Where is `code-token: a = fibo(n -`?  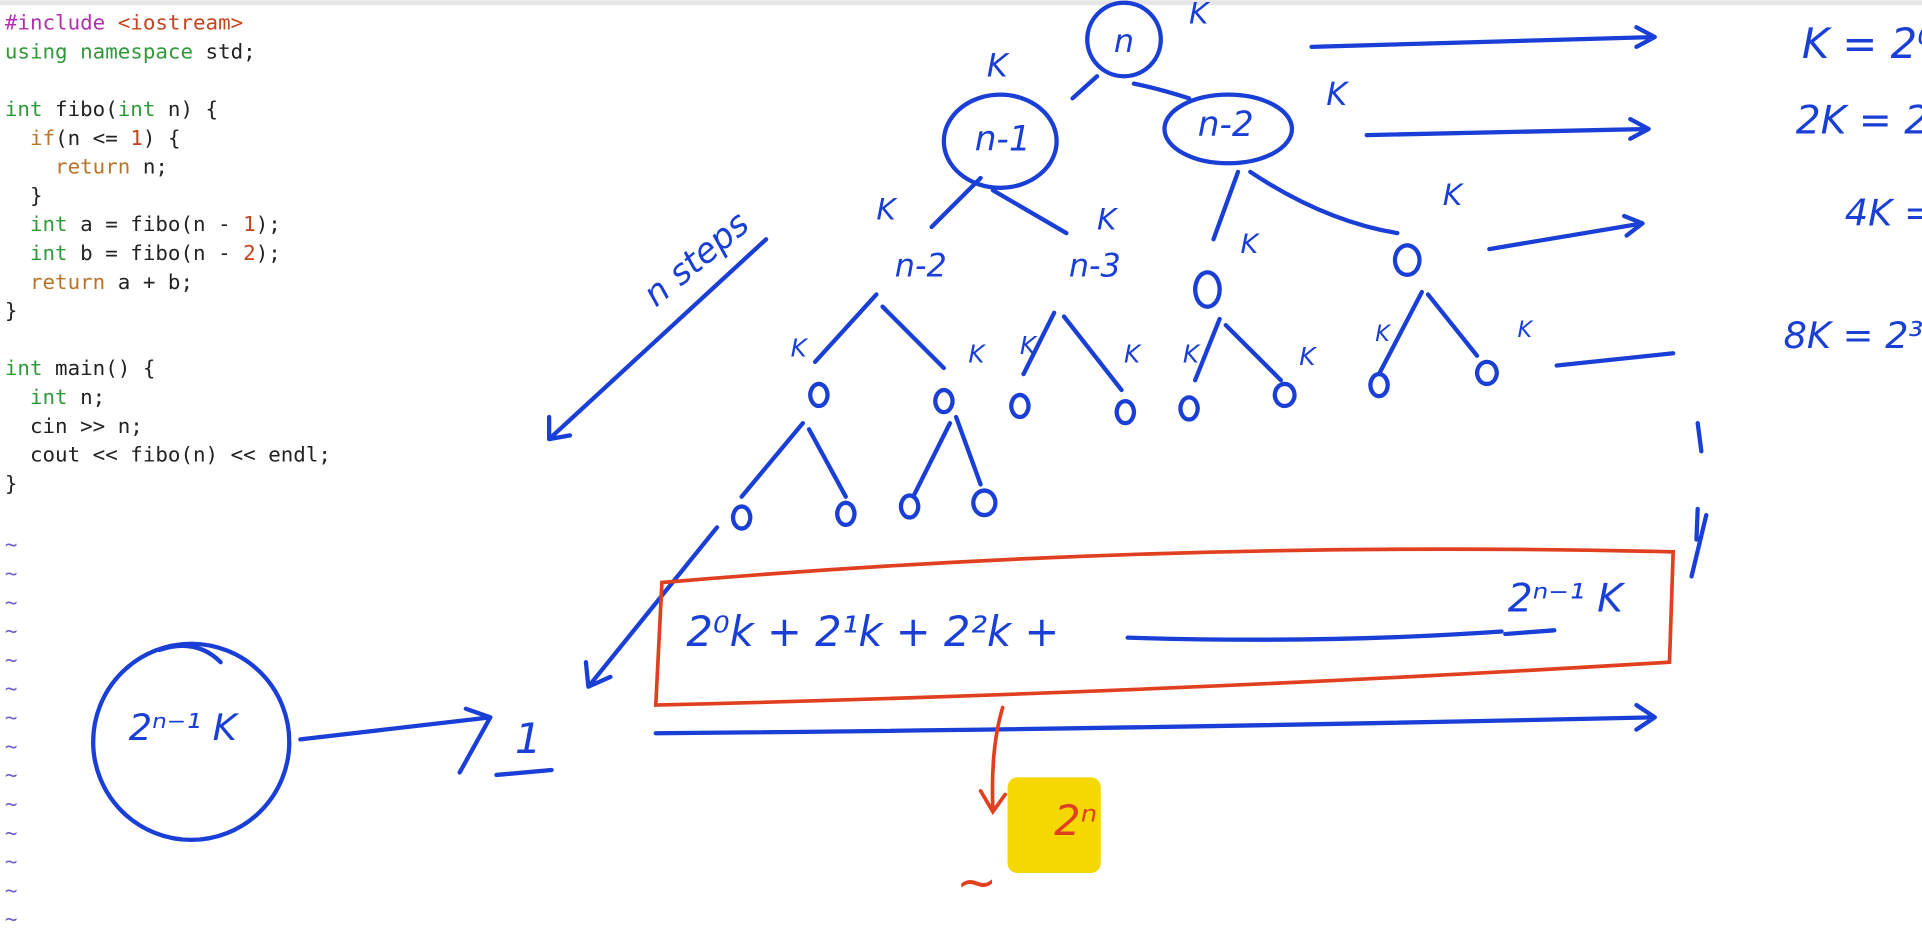 code-token: a = fibo(n - is located at coordinates (156, 224).